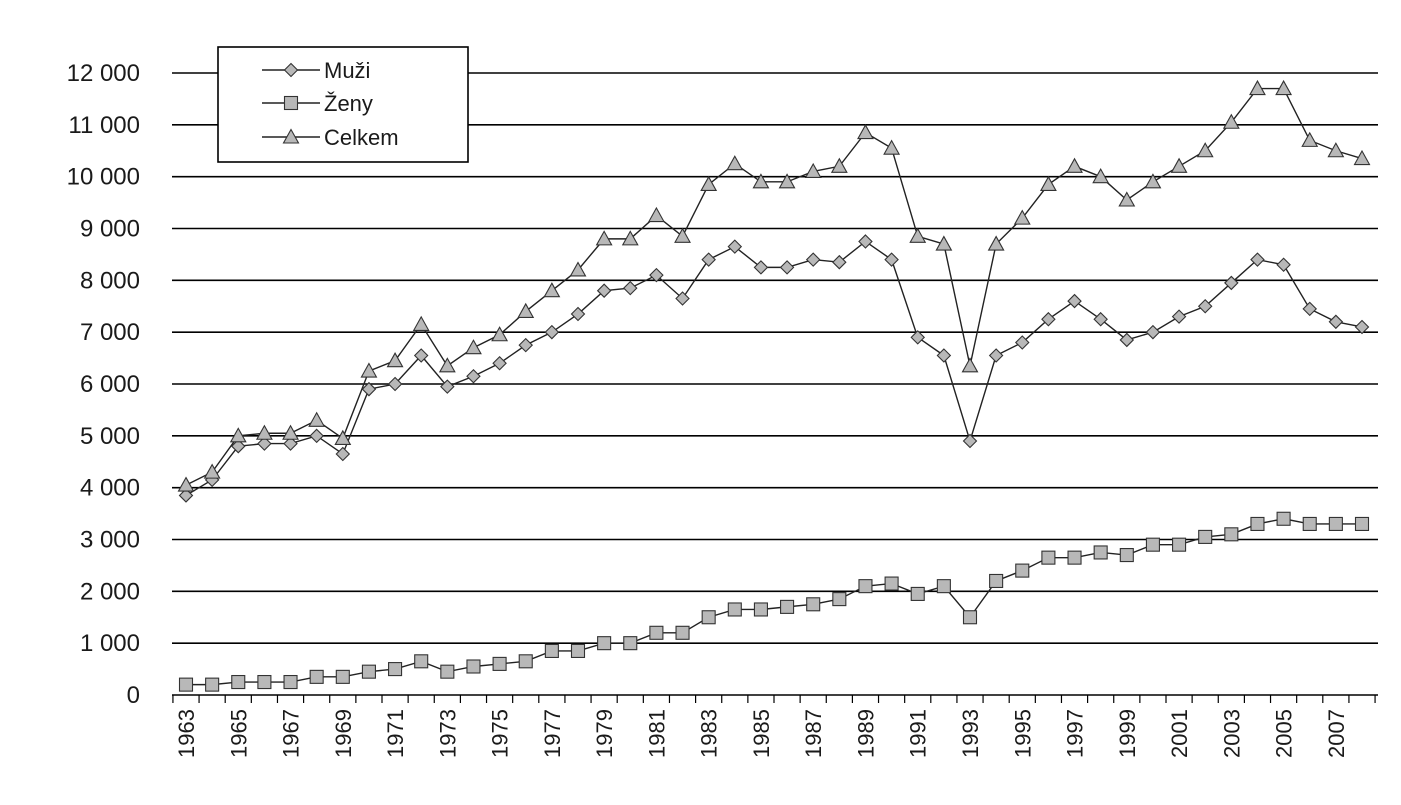 This screenshot has width=1401, height=805. I want to click on y-tick-label: 0, so click(133, 695).